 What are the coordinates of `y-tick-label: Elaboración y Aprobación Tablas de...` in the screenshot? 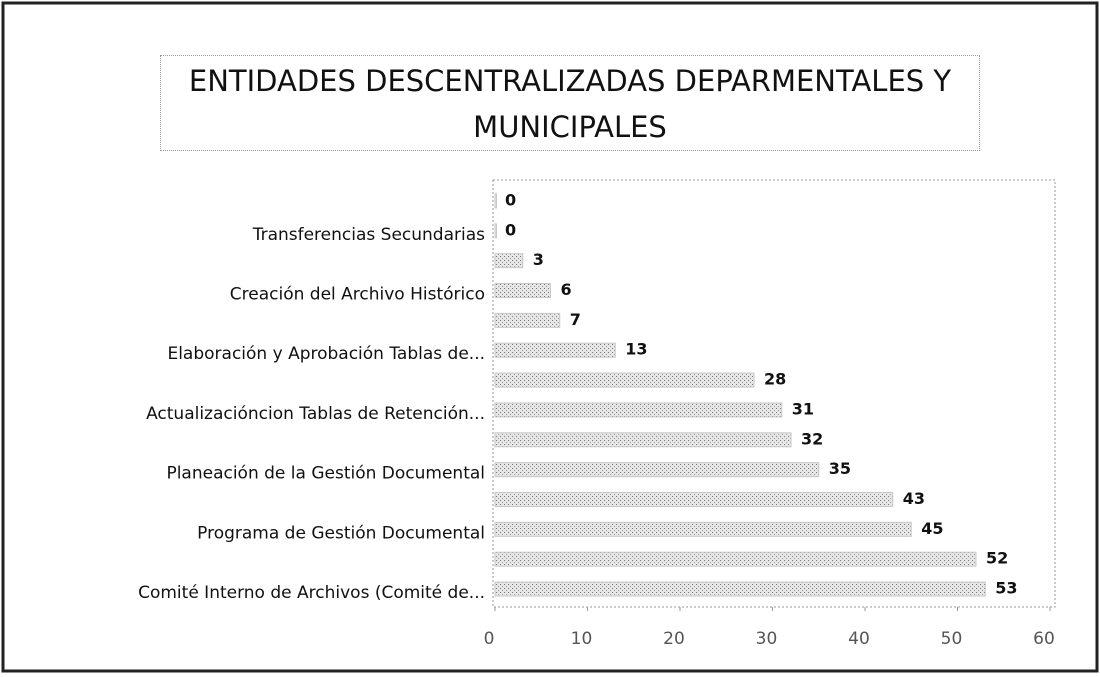 It's located at (326, 354).